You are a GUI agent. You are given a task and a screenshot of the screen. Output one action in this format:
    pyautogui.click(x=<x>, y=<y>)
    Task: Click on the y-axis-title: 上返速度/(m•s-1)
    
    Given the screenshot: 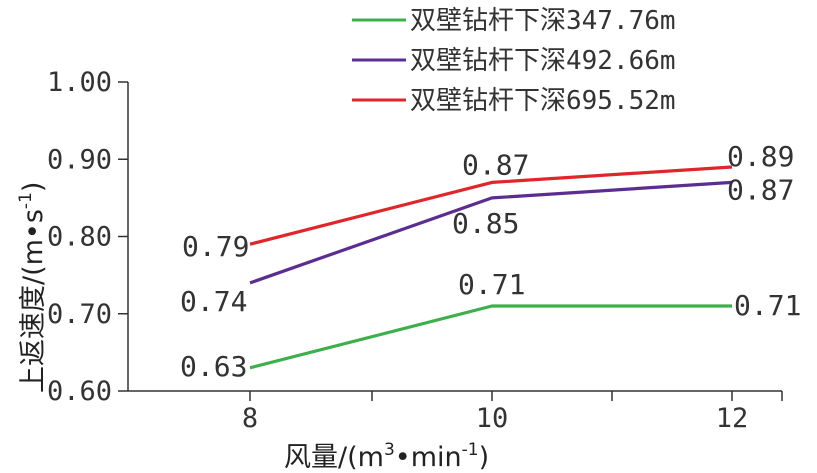 What is the action you would take?
    pyautogui.click(x=32, y=287)
    